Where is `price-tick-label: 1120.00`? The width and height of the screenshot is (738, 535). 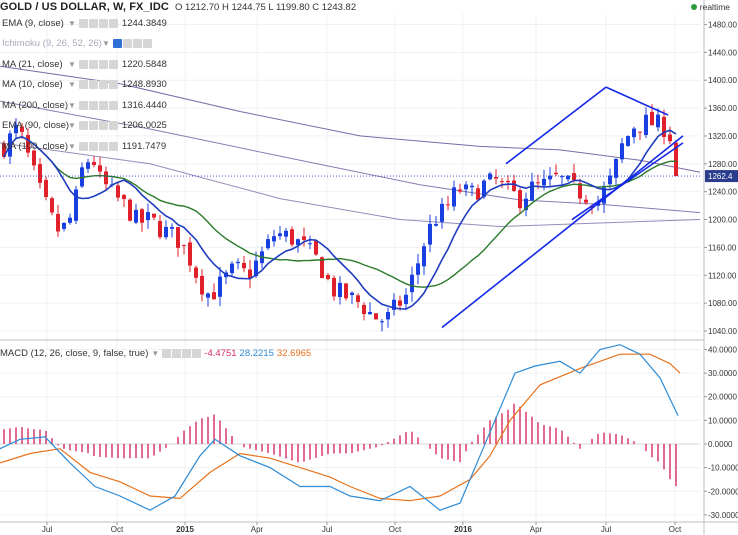
price-tick-label: 1120.00 is located at coordinates (722, 275).